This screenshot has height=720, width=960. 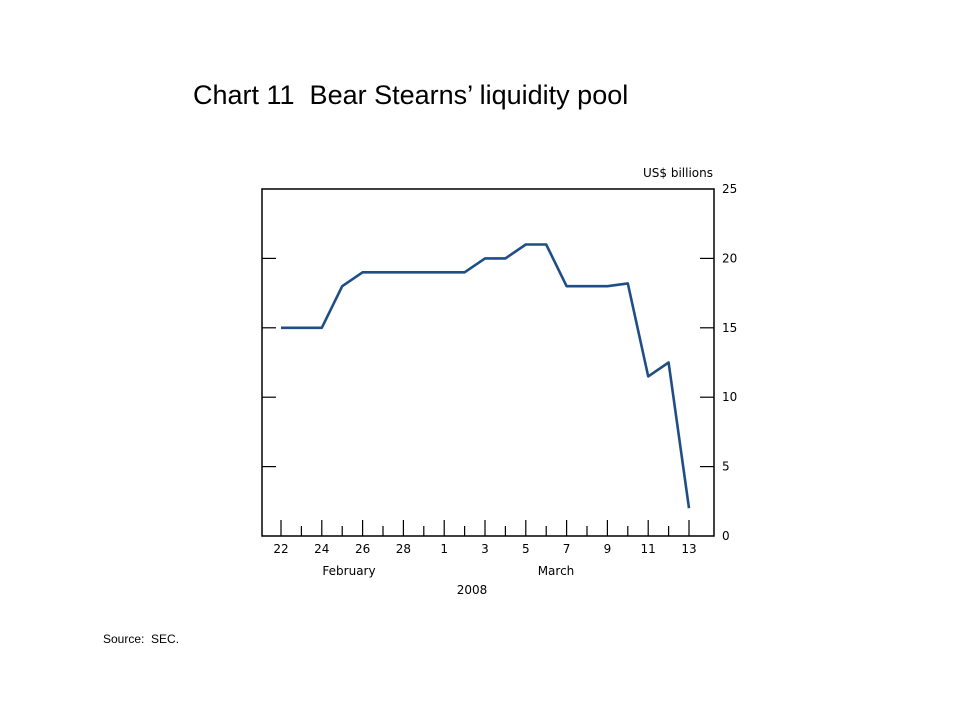 What do you see at coordinates (472, 590) in the screenshot?
I see `year-label: 2008` at bounding box center [472, 590].